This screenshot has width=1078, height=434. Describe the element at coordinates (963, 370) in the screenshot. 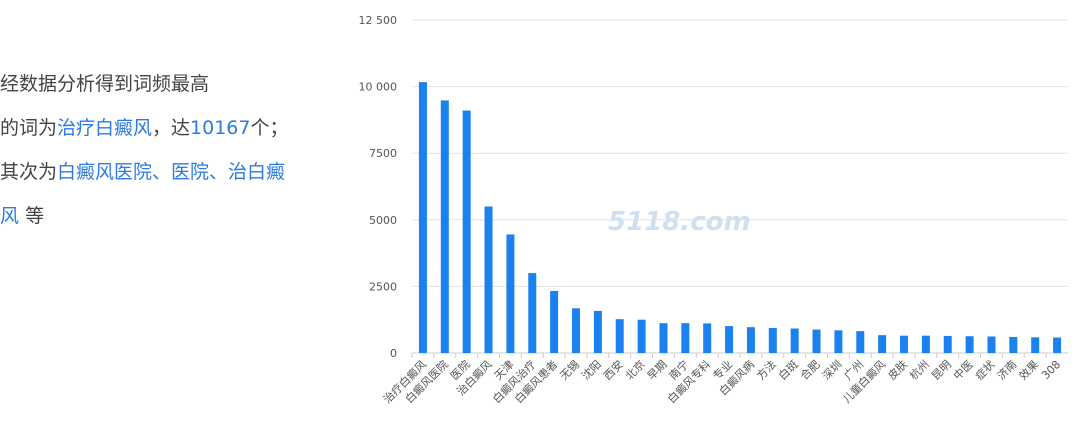

I see `x-tick-label: 中医` at that location.